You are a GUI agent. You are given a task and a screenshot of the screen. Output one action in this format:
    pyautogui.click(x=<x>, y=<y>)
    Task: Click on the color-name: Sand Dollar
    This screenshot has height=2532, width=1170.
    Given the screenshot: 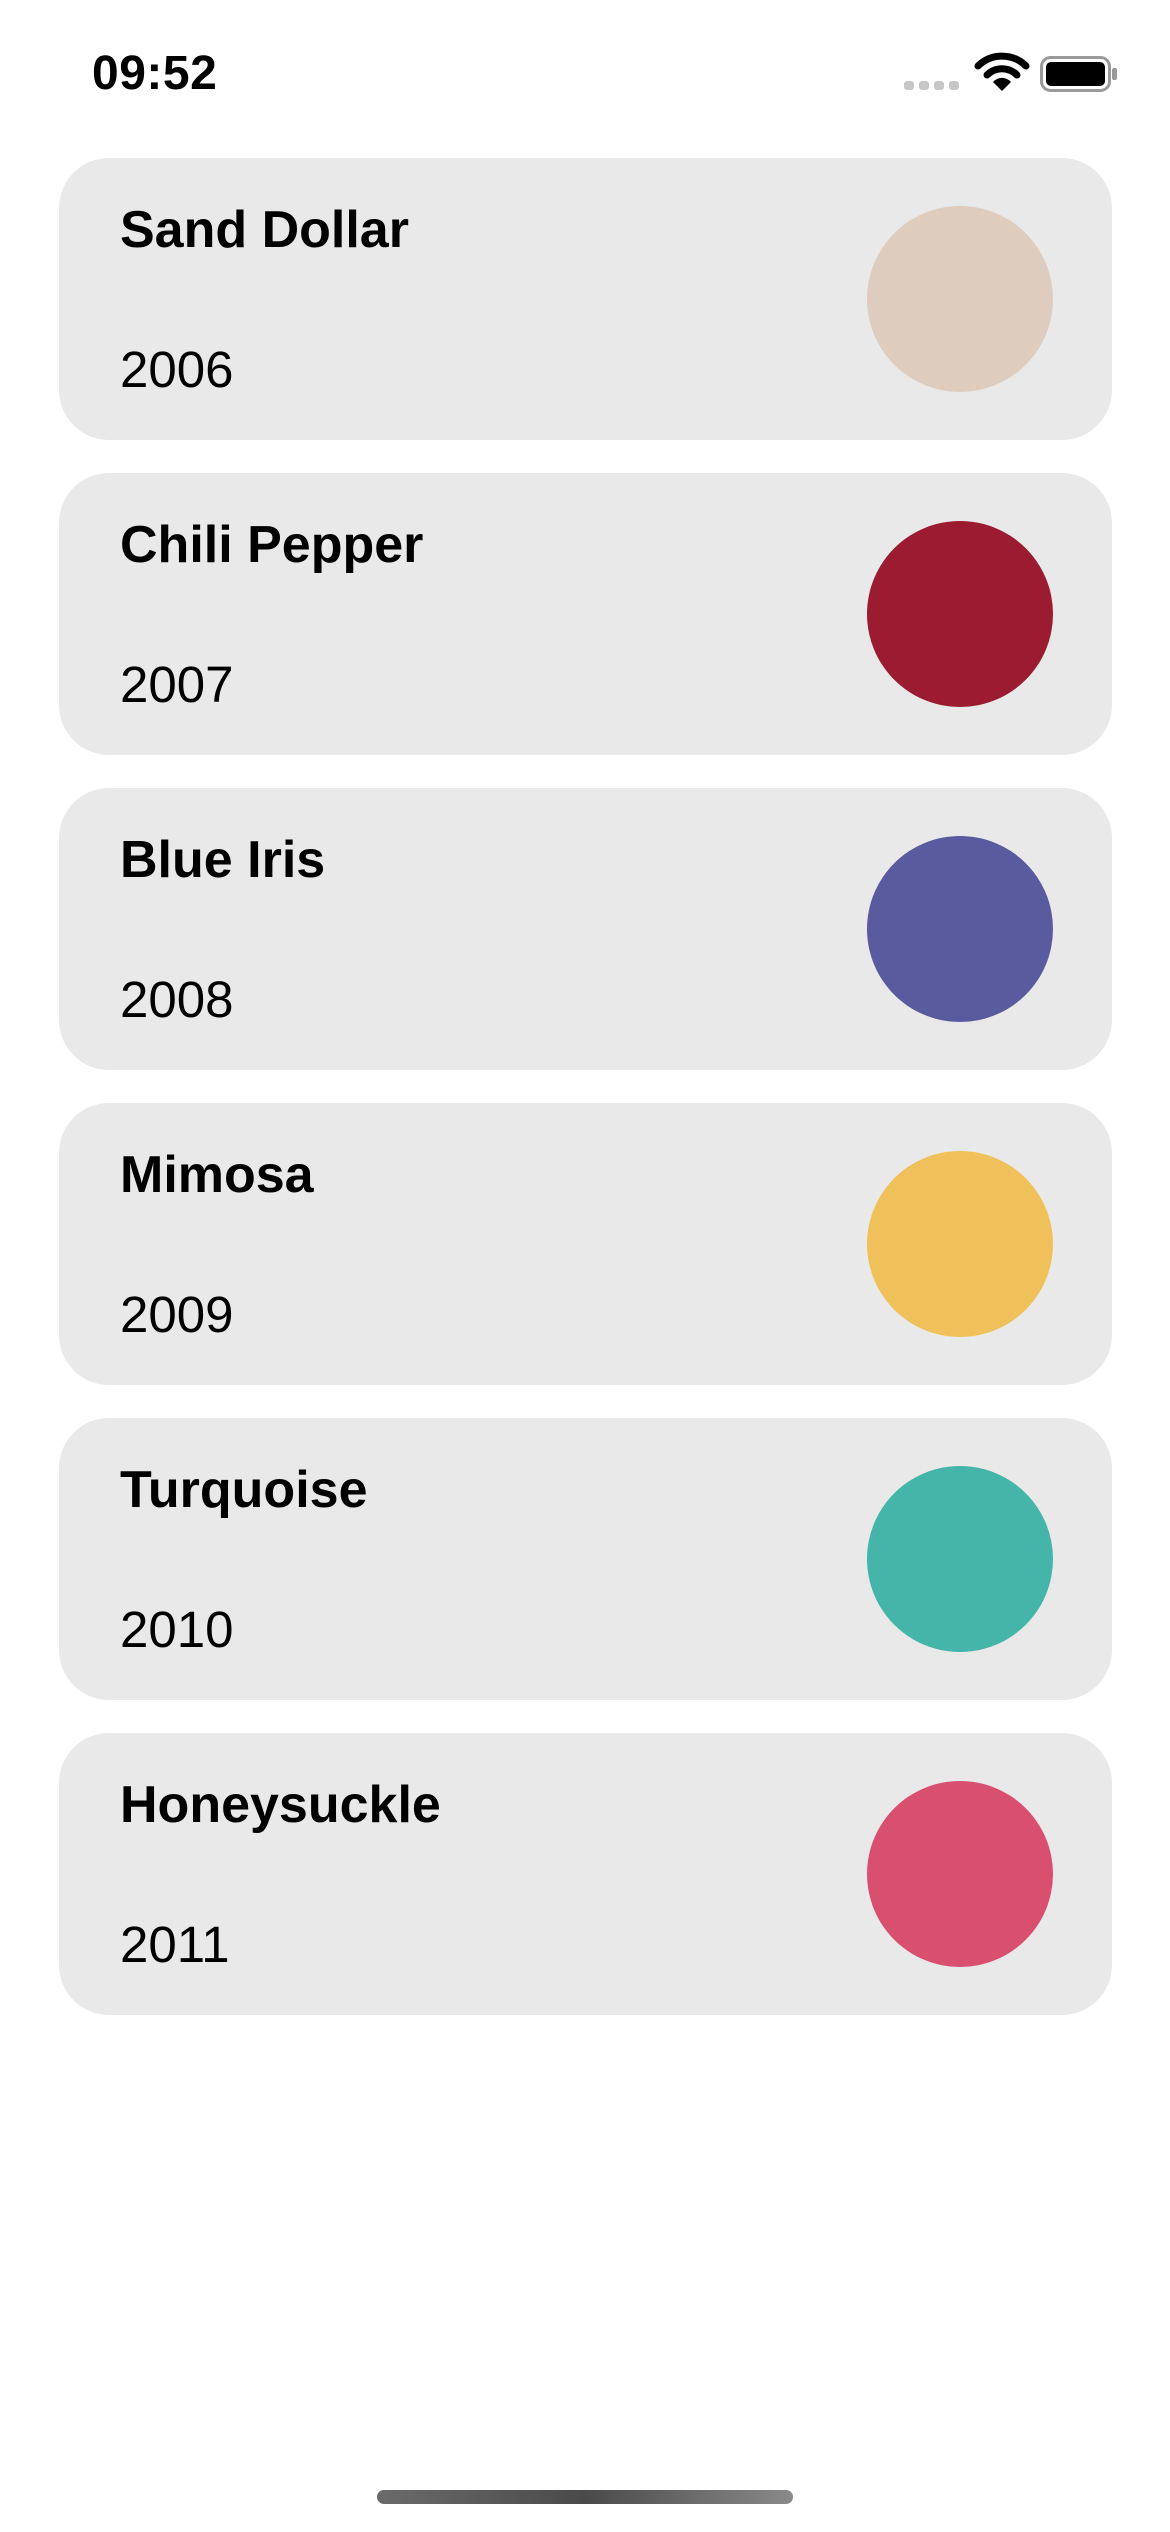 What is the action you would take?
    pyautogui.click(x=264, y=230)
    